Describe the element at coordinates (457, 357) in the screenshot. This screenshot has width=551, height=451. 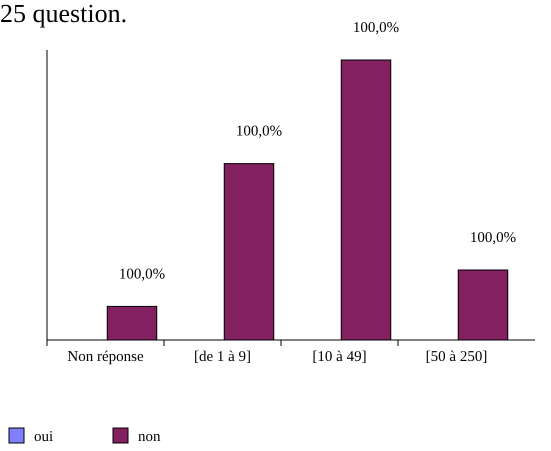
I see `x-tick-label: [50 à 250]` at that location.